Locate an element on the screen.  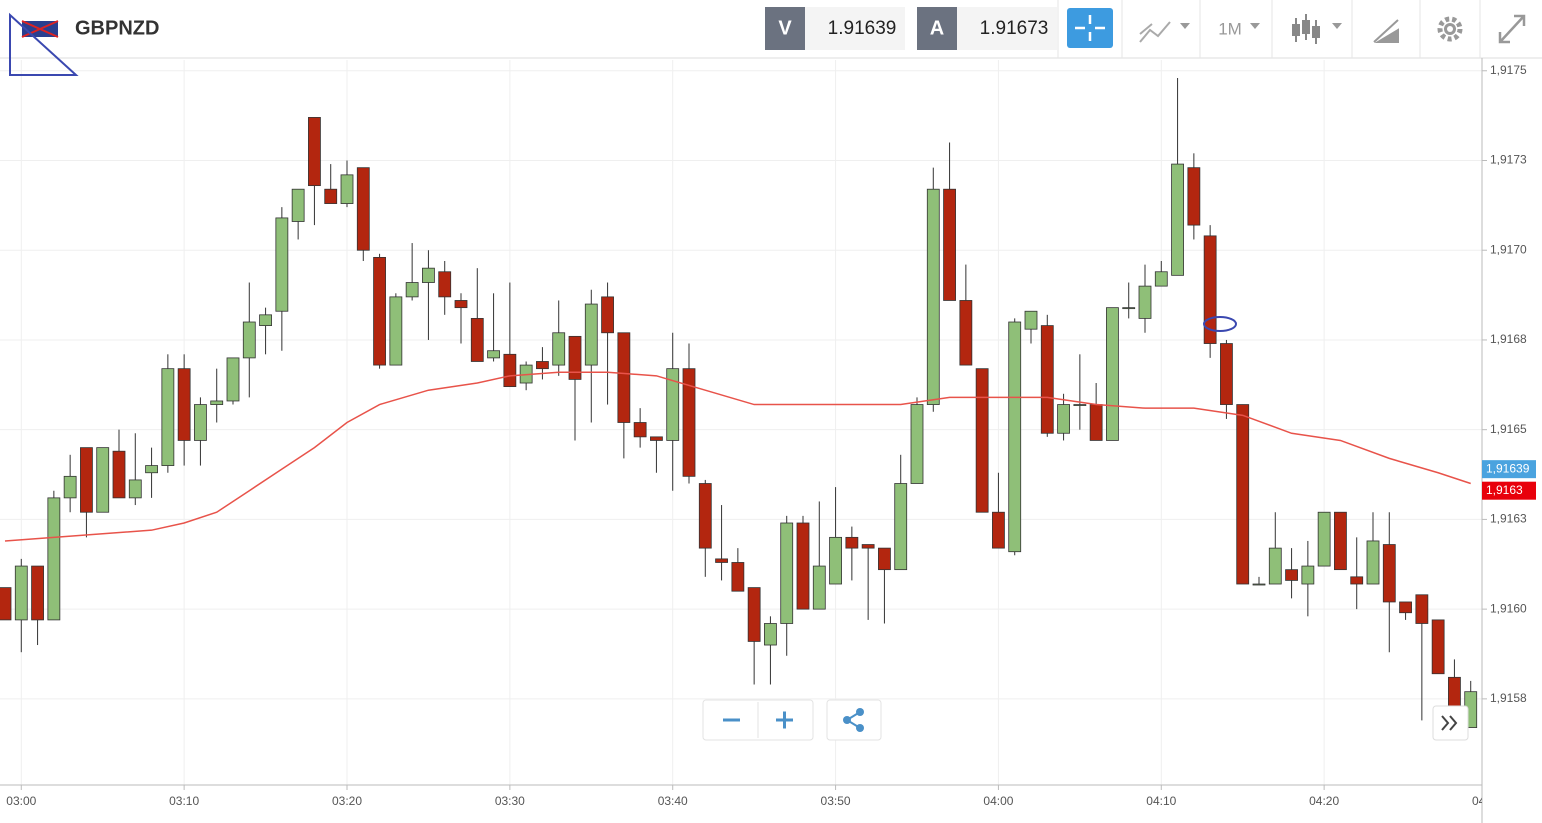
bid-price: 1.91639 is located at coordinates (862, 28).